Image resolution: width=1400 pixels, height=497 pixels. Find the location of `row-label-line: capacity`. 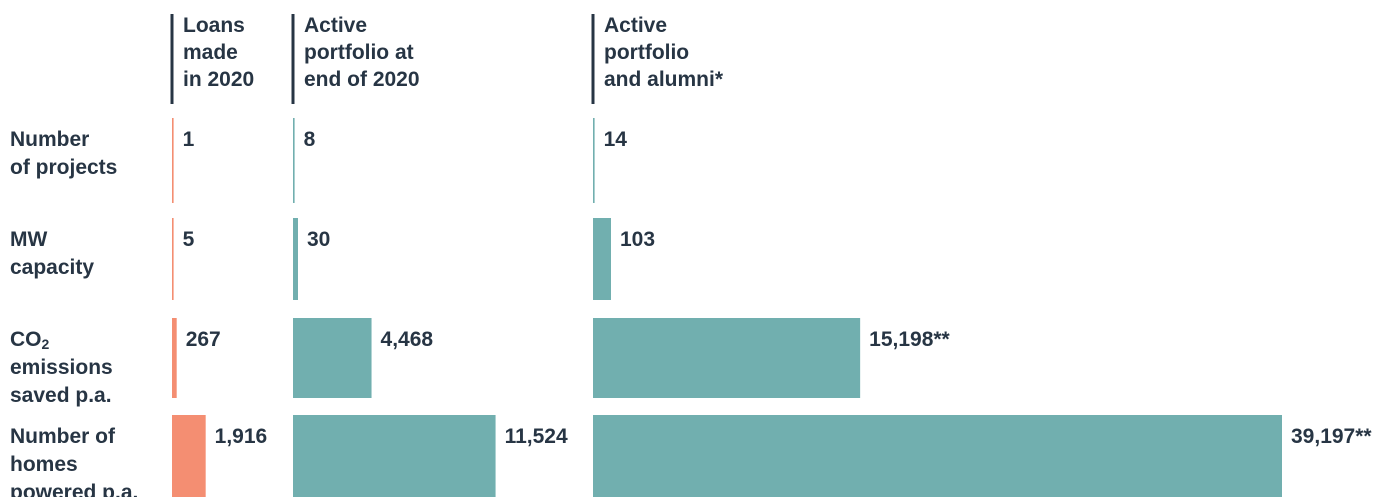

row-label-line: capacity is located at coordinates (52, 267).